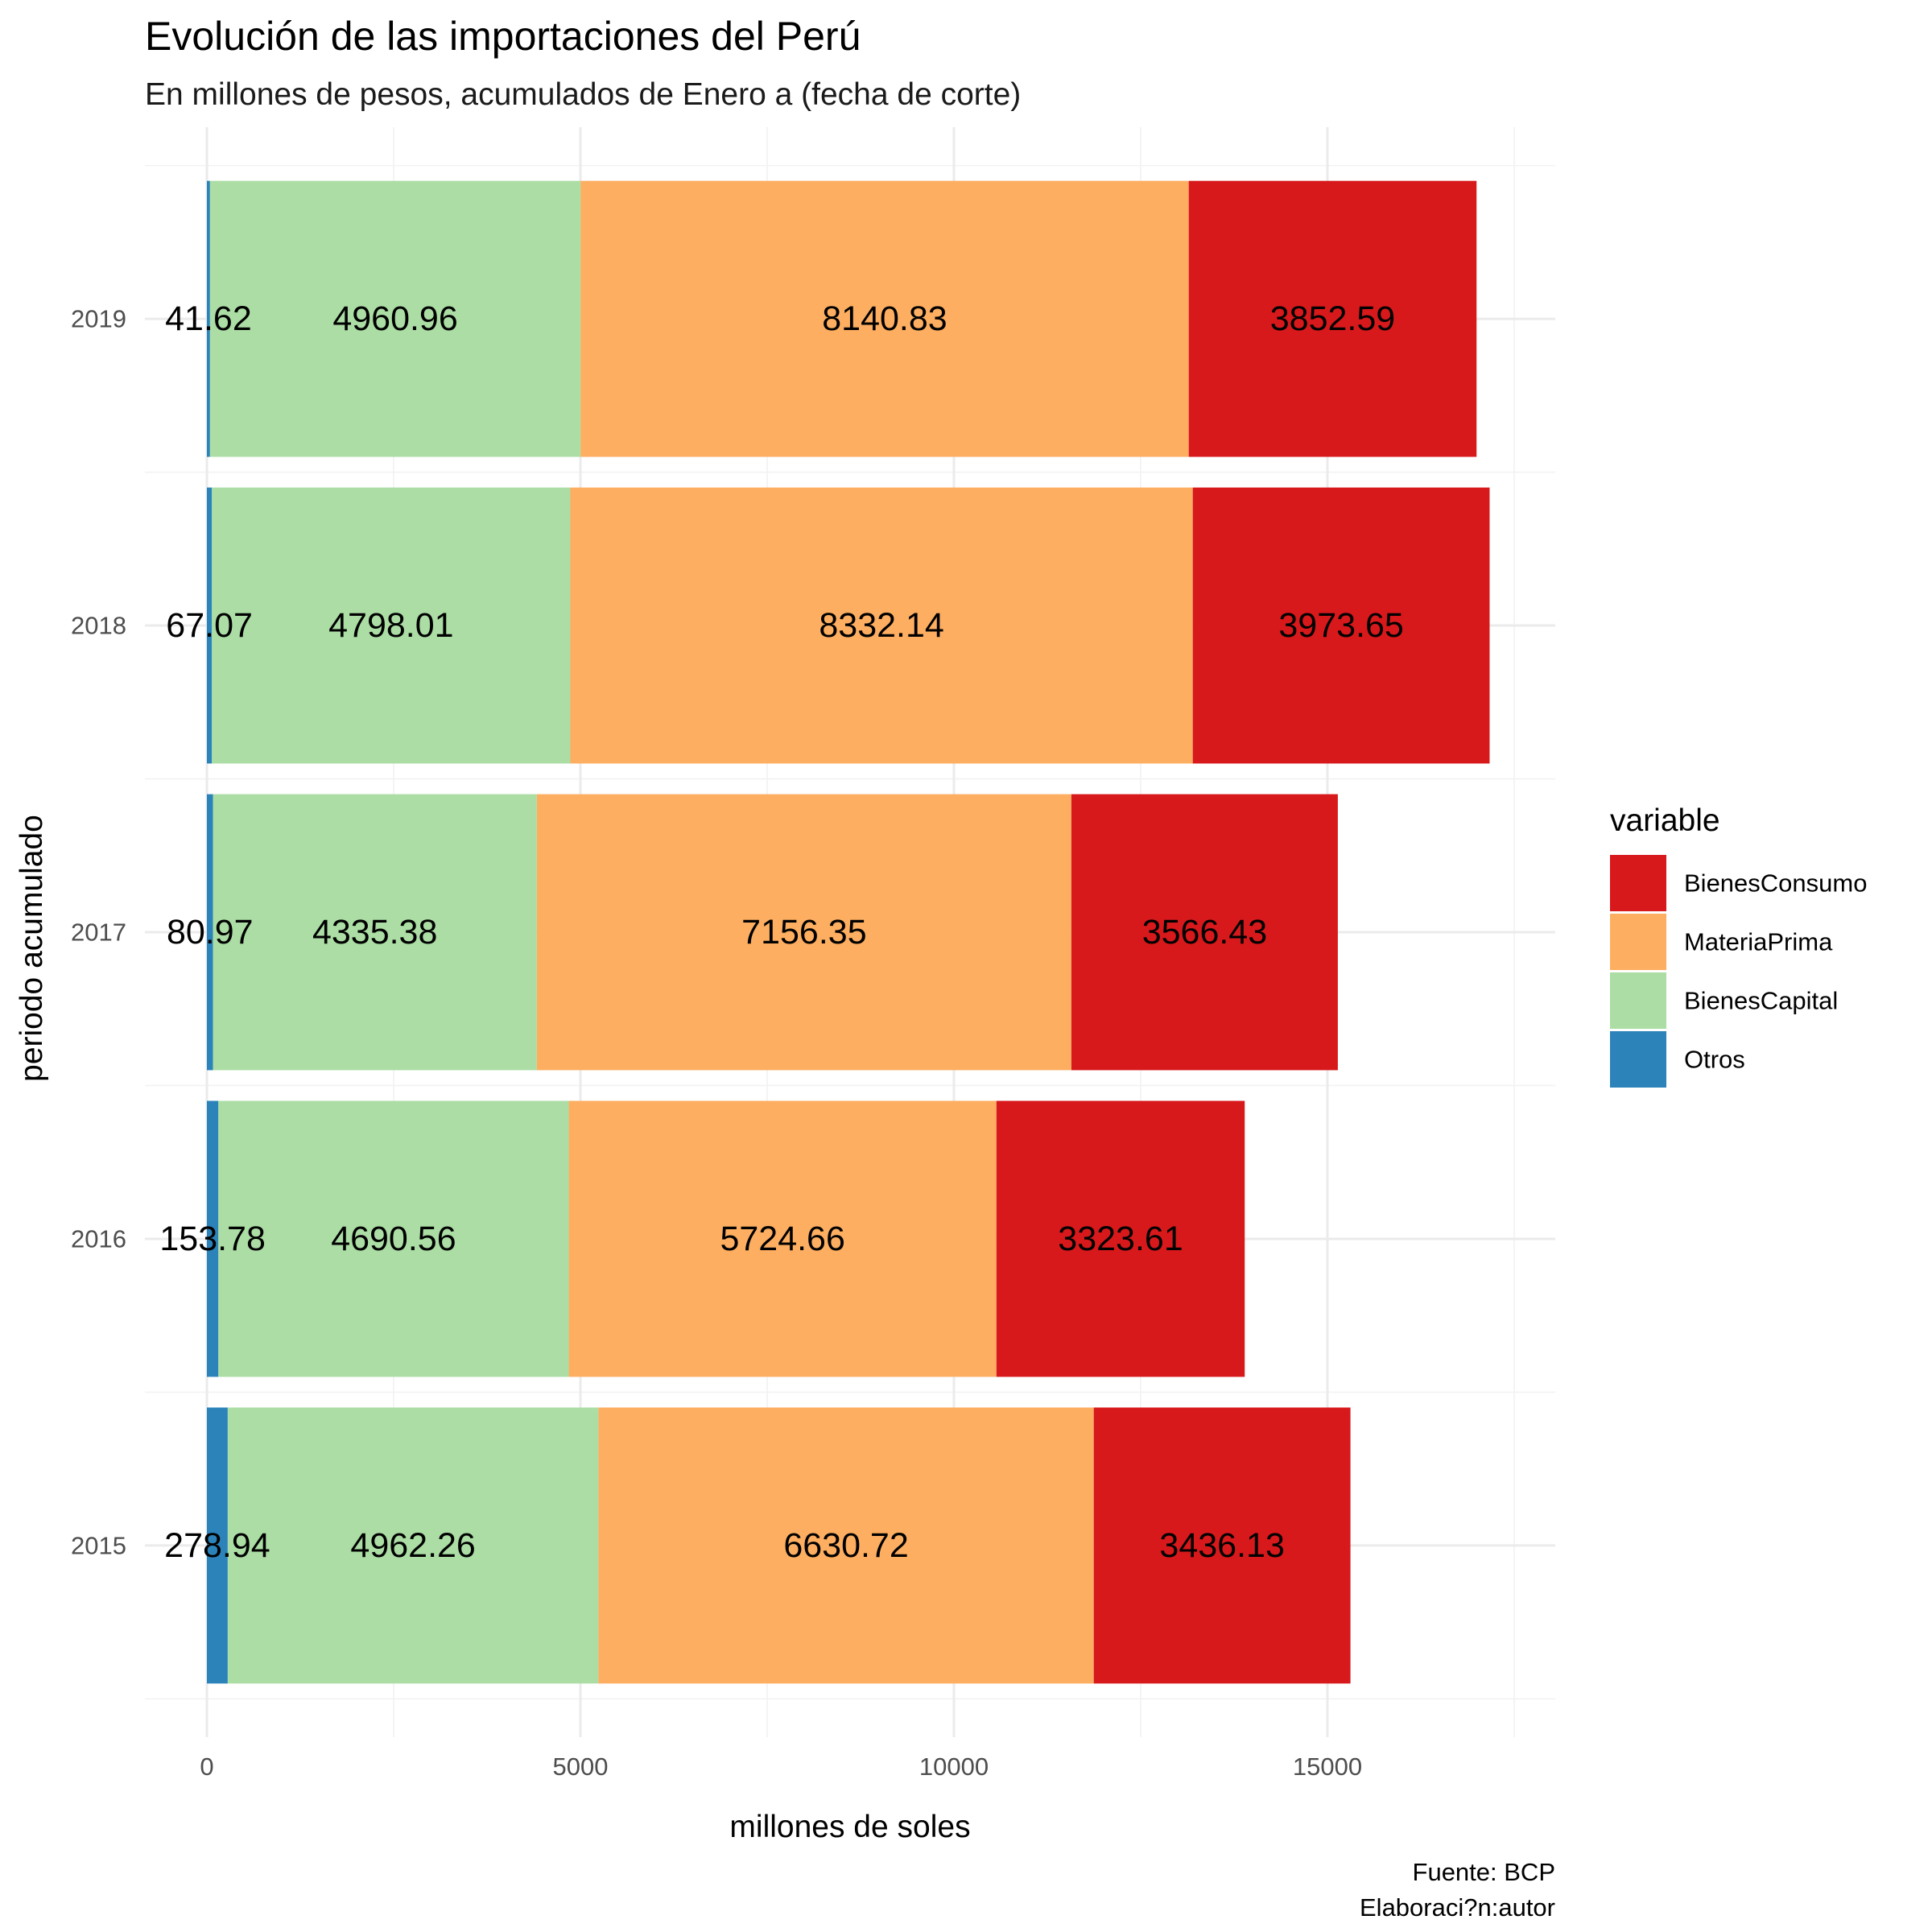  What do you see at coordinates (98, 319) in the screenshot?
I see `y-tick-label: 2019` at bounding box center [98, 319].